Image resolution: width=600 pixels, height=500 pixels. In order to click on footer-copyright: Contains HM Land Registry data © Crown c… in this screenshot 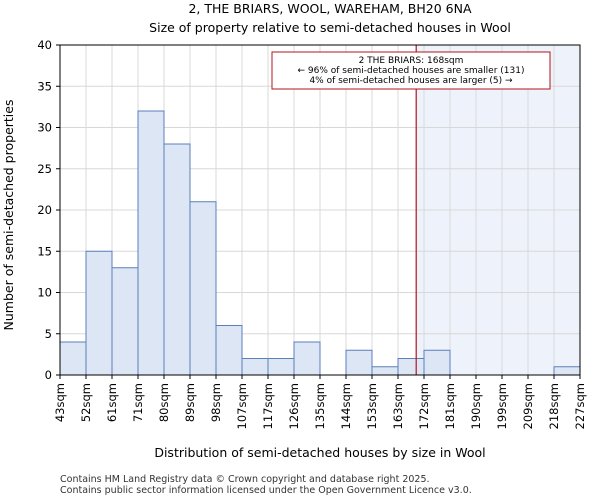, I will do `click(245, 479)`.